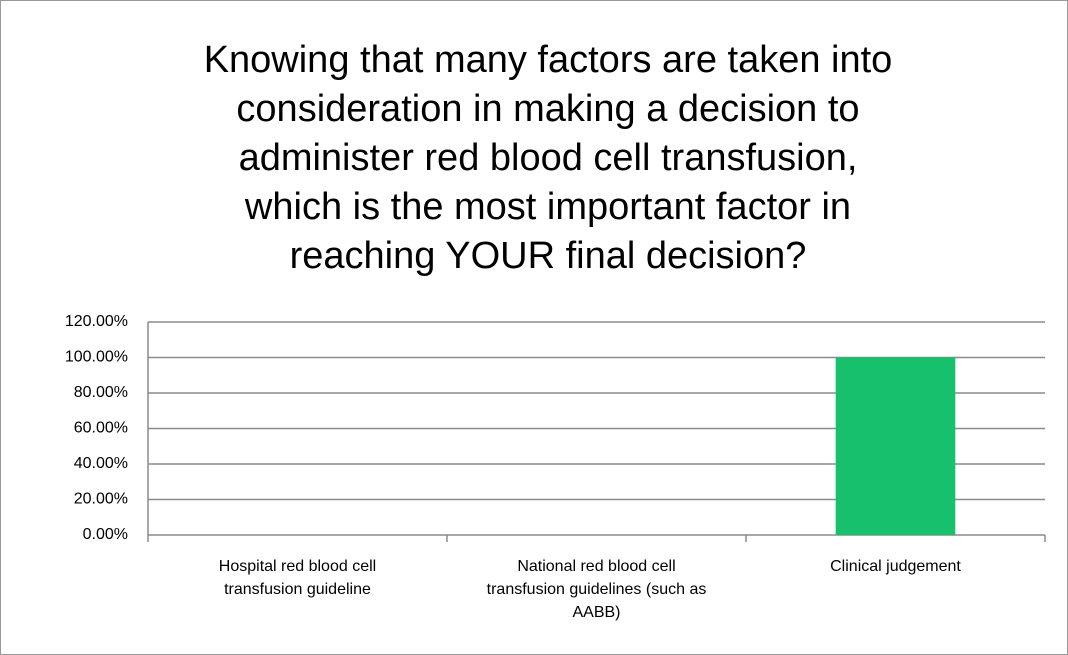 The height and width of the screenshot is (655, 1068). Describe the element at coordinates (101, 499) in the screenshot. I see `y-tick-label: 20.00%` at that location.